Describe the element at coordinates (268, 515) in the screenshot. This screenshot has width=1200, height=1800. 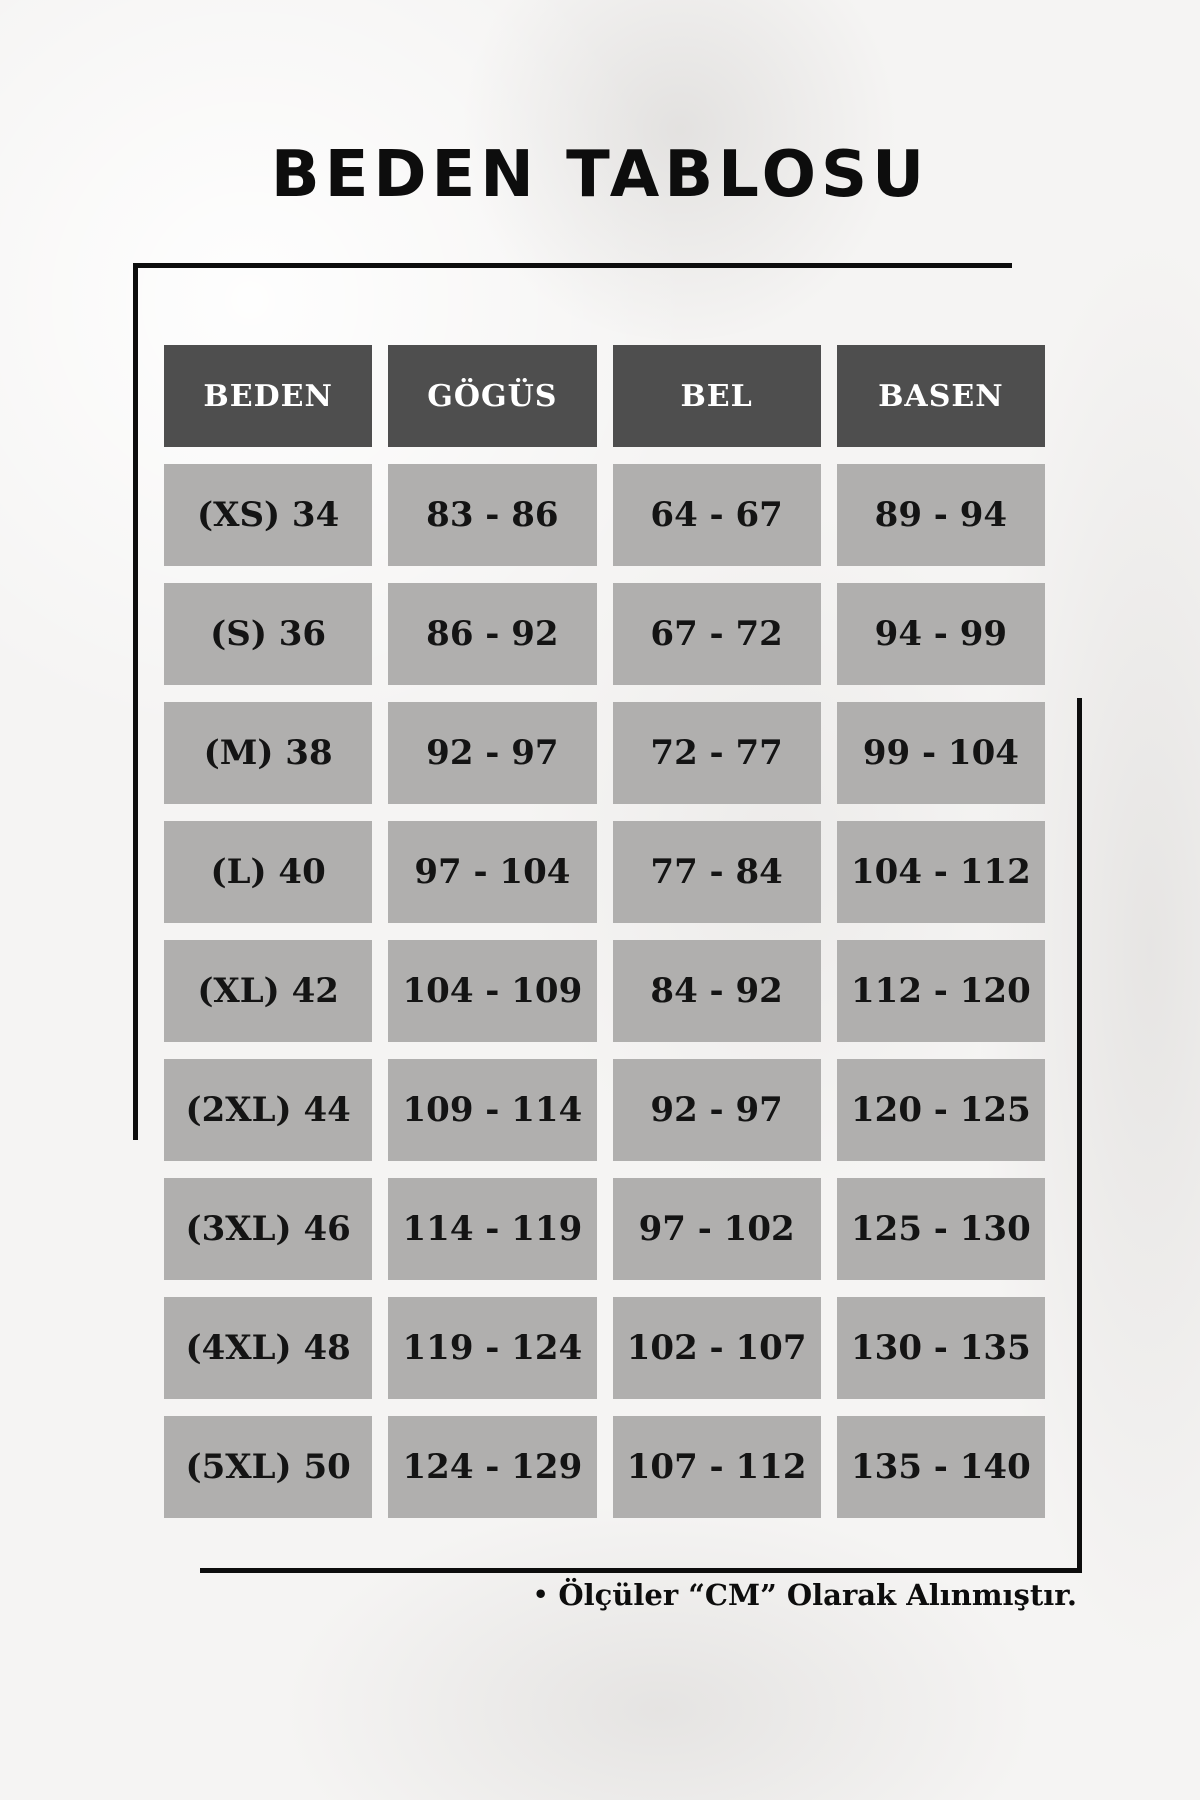
I see `table-cell-size: (XS) 34` at that location.